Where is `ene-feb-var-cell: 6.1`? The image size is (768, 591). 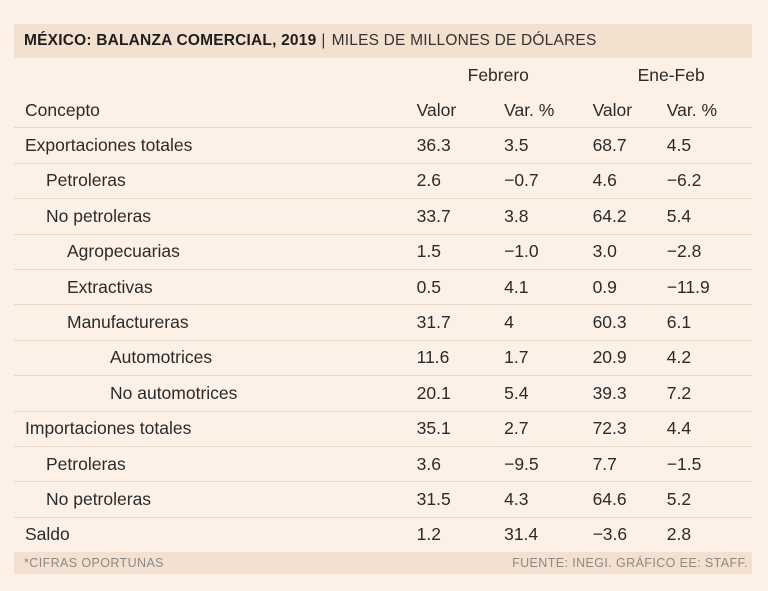 ene-feb-var-cell: 6.1 is located at coordinates (709, 322).